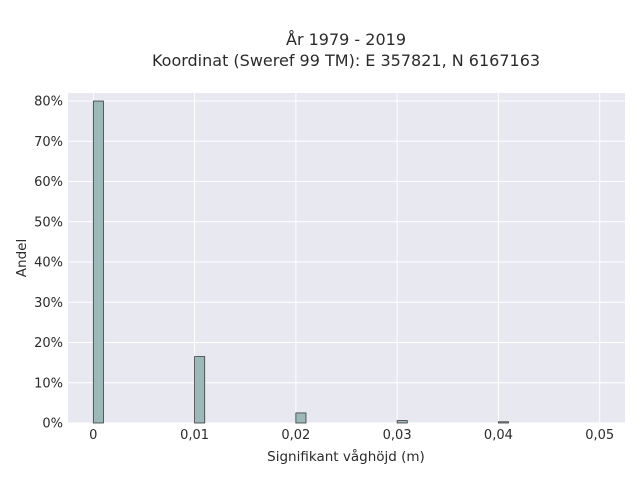  Describe the element at coordinates (194, 435) in the screenshot. I see `x-tick-label: 0,01` at that location.